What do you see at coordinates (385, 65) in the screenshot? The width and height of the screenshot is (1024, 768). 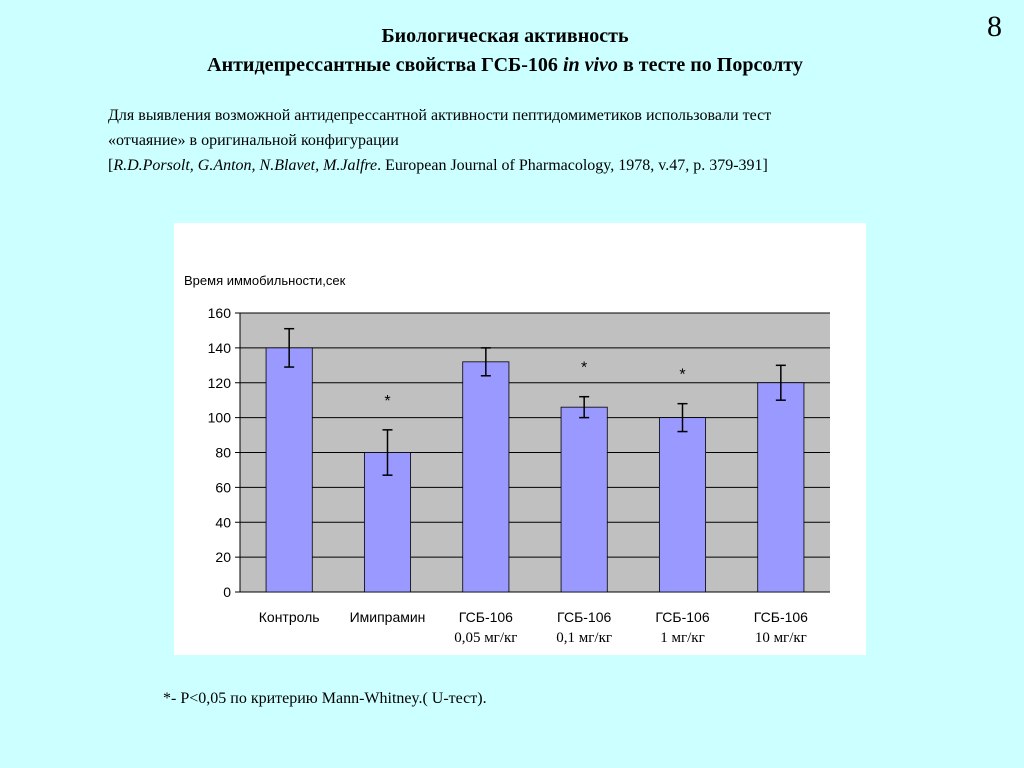 I see `title-line-2-part-1: Антидепрессантные свойства ГСБ-106` at bounding box center [385, 65].